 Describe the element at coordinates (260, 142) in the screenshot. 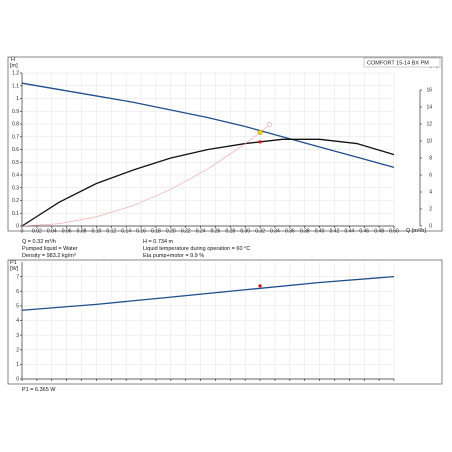

I see `efficiency-operating-point` at that location.